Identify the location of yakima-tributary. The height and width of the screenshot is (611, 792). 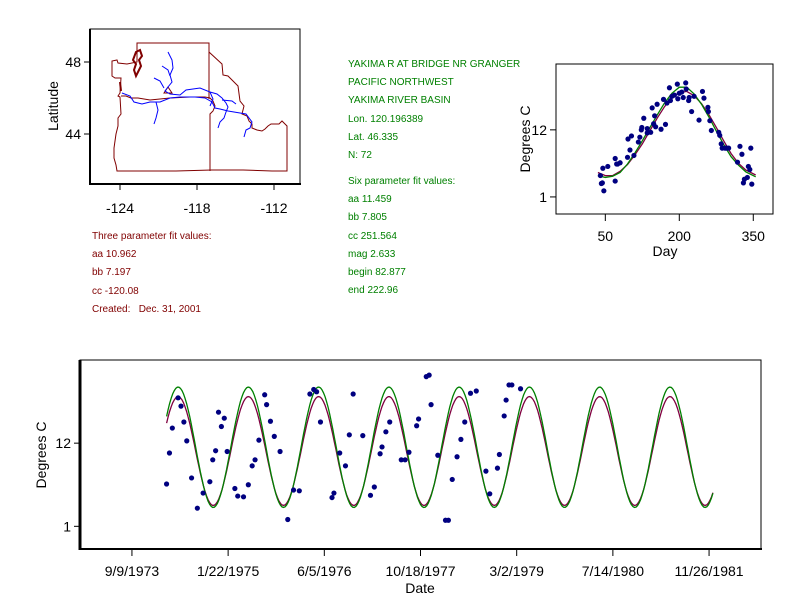
(166, 71).